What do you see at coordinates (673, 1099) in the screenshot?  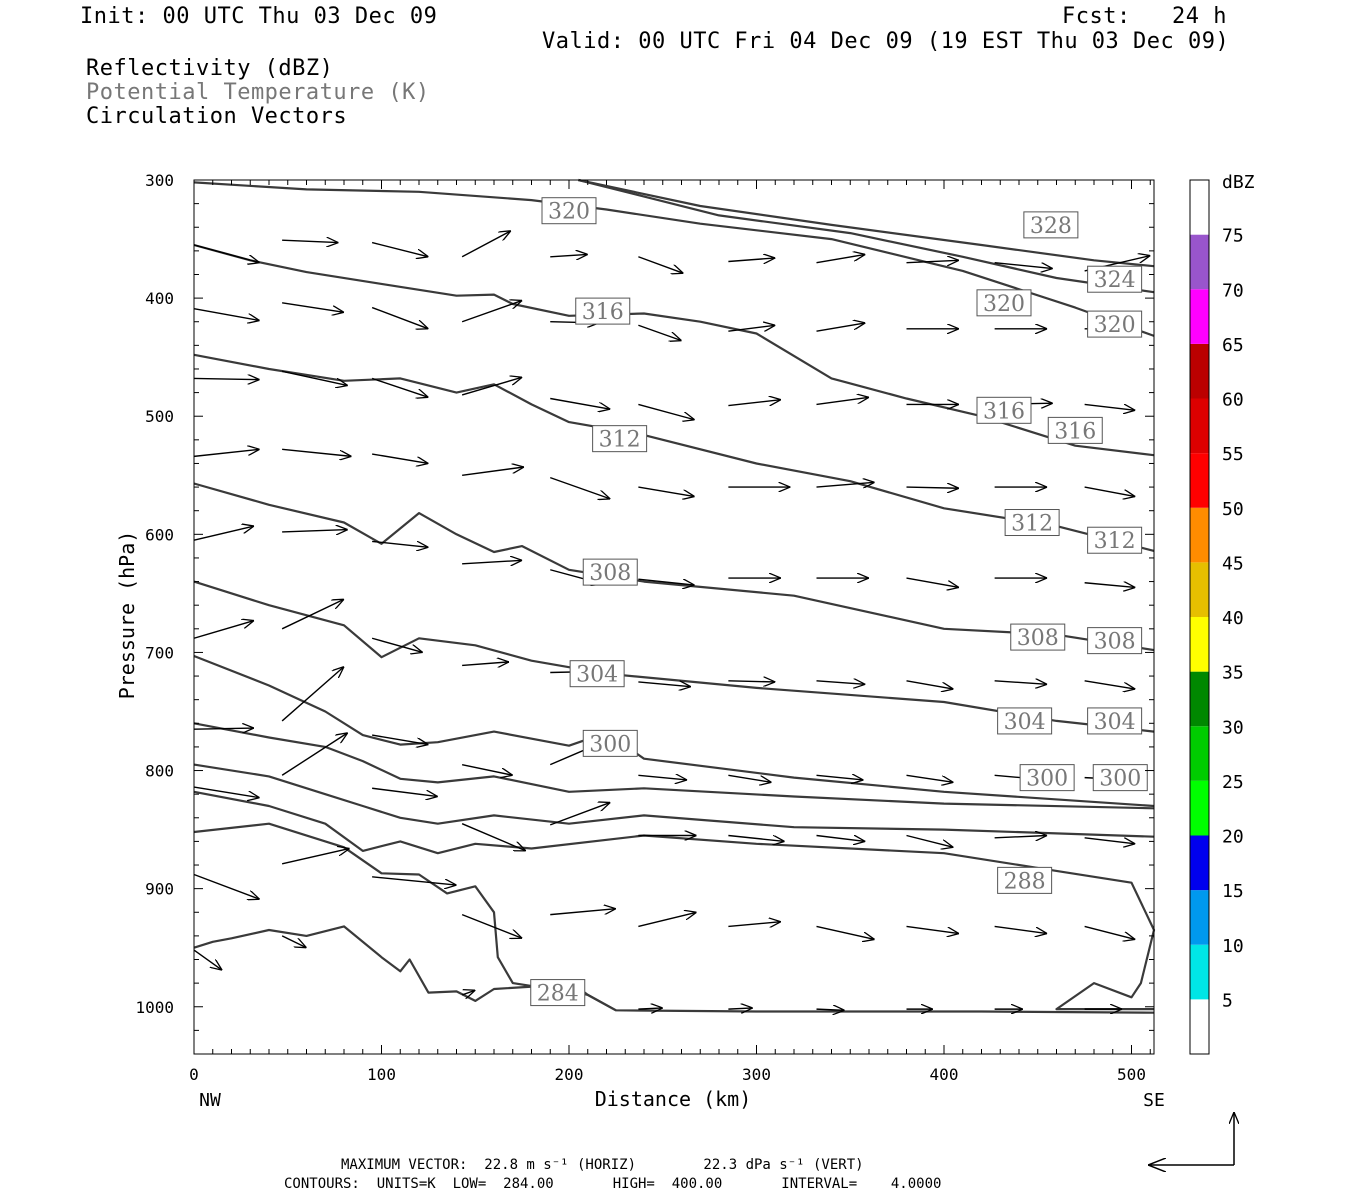 I see `x-axis-title: Distance (km)` at bounding box center [673, 1099].